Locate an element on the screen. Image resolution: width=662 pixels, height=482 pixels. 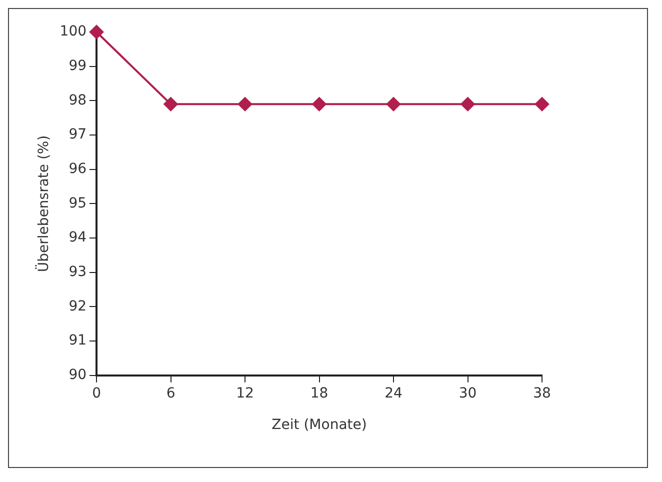
y-tick-label: 98 is located at coordinates (77, 100).